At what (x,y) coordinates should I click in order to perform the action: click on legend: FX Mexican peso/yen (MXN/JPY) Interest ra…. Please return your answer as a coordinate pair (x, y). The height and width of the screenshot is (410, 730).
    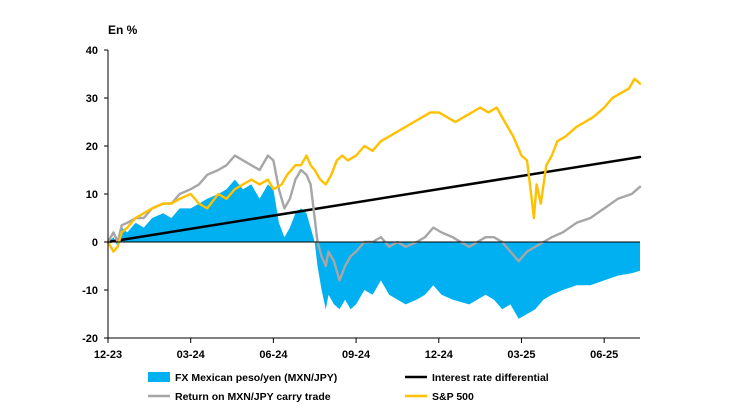
    Looking at the image, I should click on (348, 387).